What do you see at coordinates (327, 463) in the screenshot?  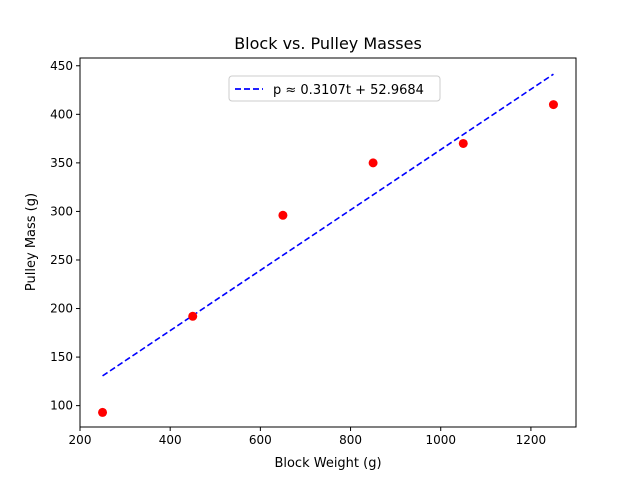 I see `x-axis-label: Block Weight (g)` at bounding box center [327, 463].